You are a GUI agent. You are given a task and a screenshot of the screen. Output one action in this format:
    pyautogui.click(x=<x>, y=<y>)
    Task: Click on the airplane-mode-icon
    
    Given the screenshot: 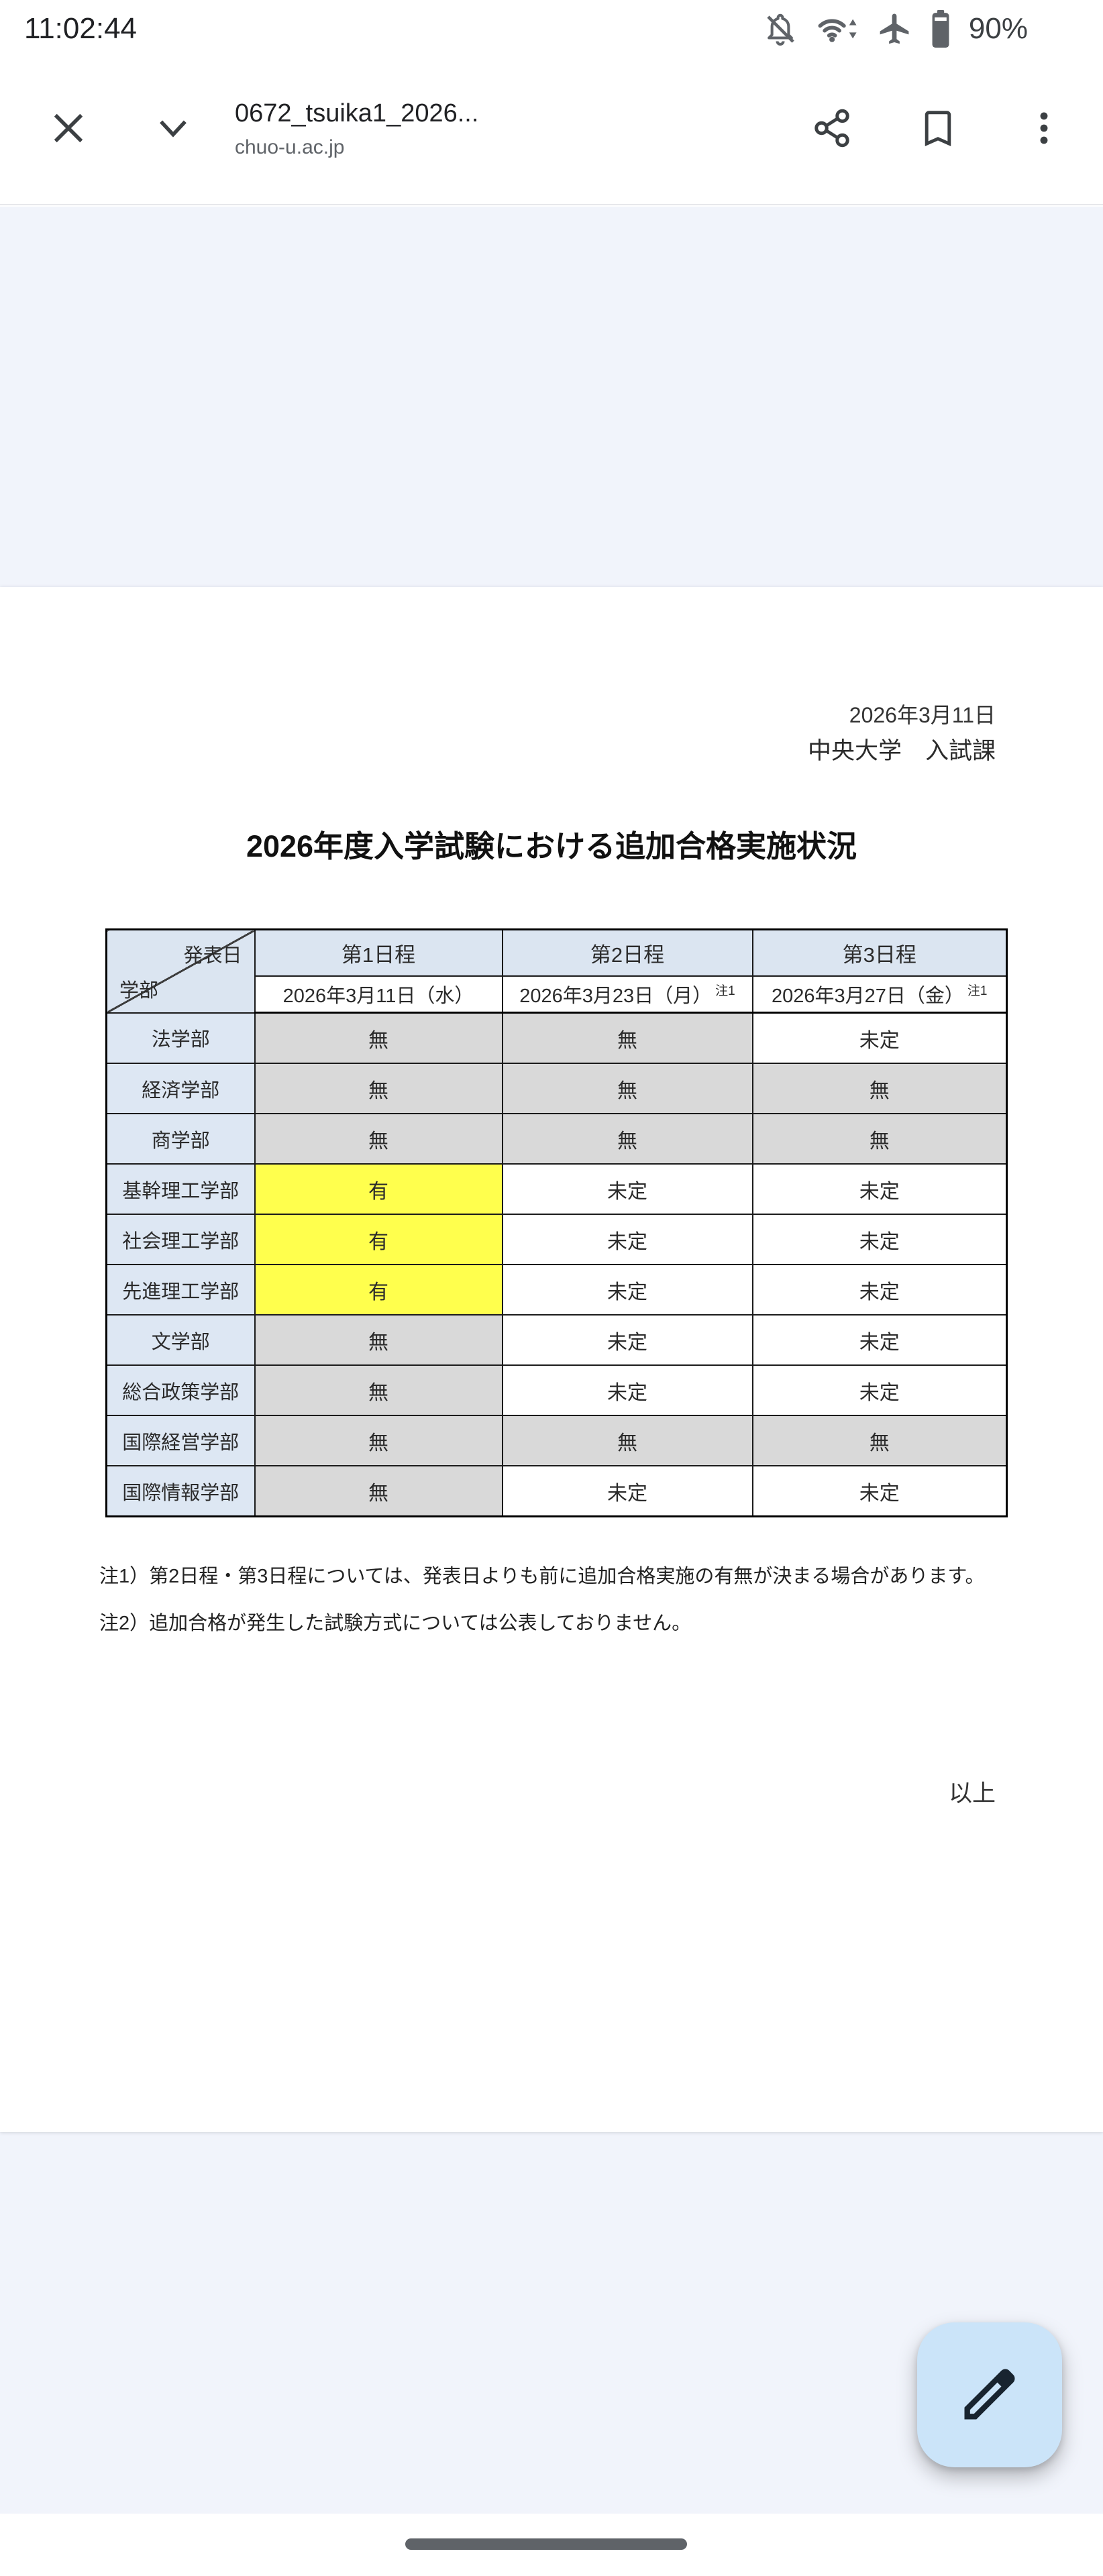 What is the action you would take?
    pyautogui.click(x=894, y=29)
    